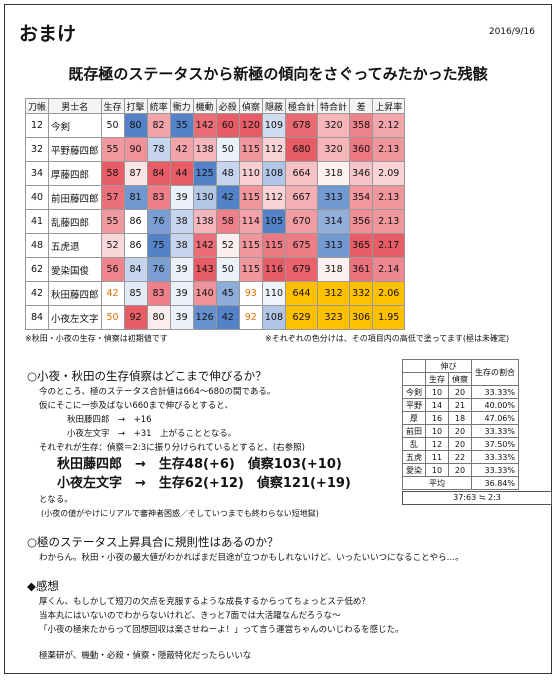  What do you see at coordinates (227, 245) in the screenshot?
I see `value-cell: 52` at bounding box center [227, 245].